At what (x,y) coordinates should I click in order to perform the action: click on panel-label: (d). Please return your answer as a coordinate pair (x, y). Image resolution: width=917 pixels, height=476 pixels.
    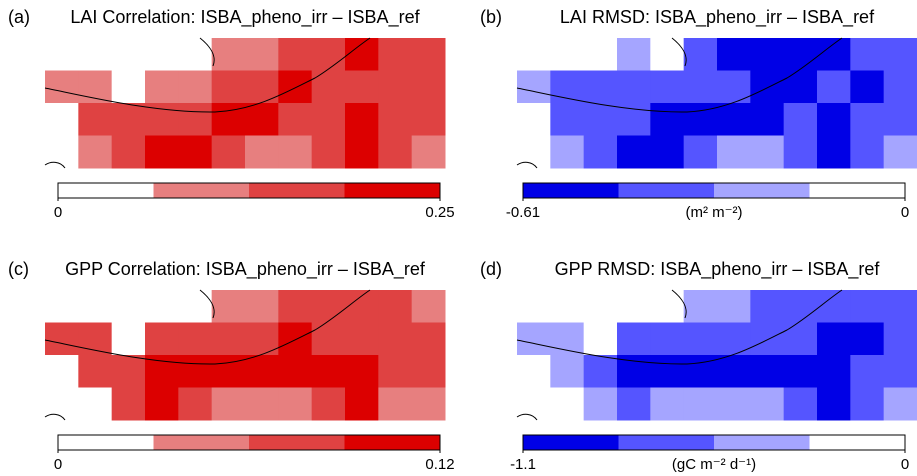
    Looking at the image, I should click on (491, 269).